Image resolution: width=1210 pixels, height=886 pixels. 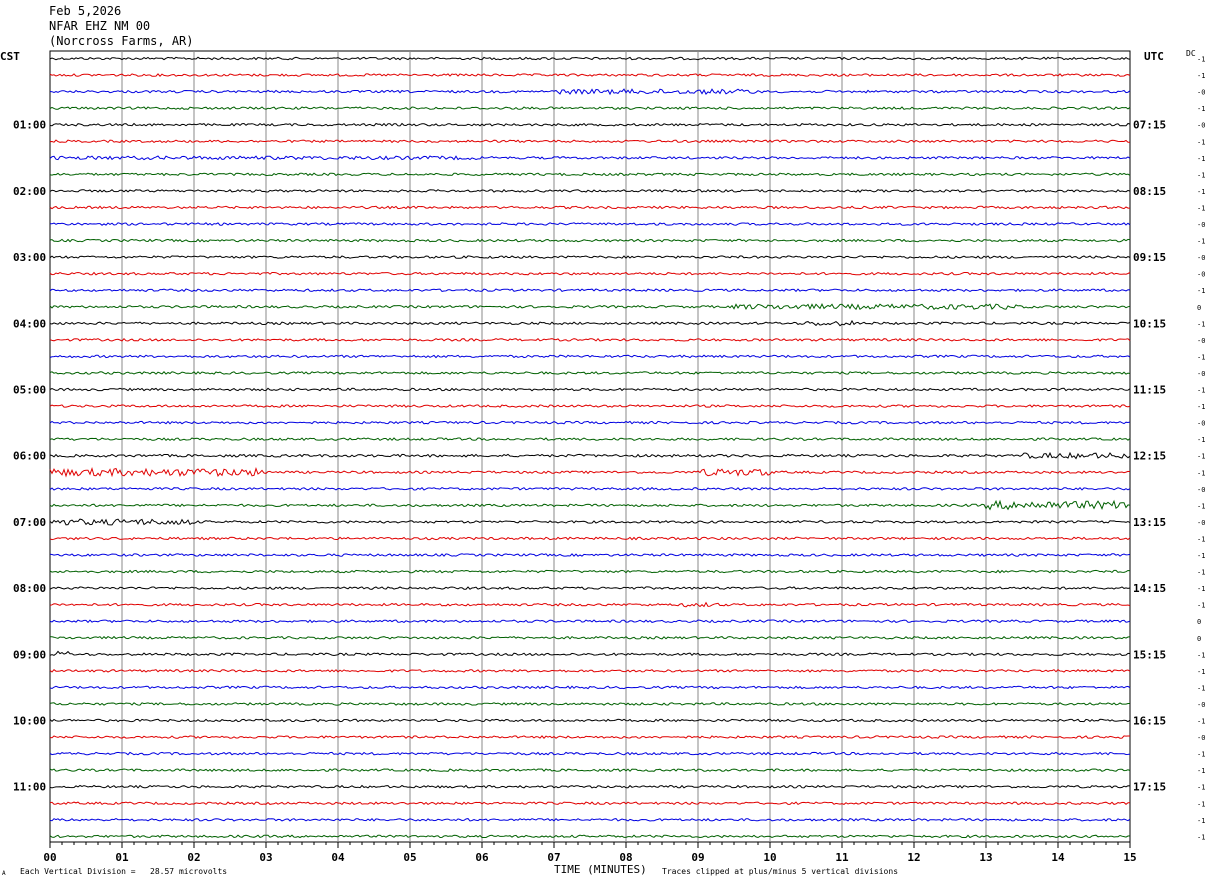 I want to click on right-time-label: 07:15, so click(x=1149, y=125).